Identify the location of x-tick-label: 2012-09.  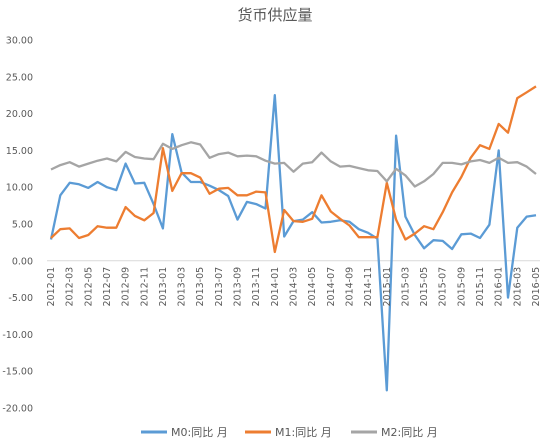
(126, 287).